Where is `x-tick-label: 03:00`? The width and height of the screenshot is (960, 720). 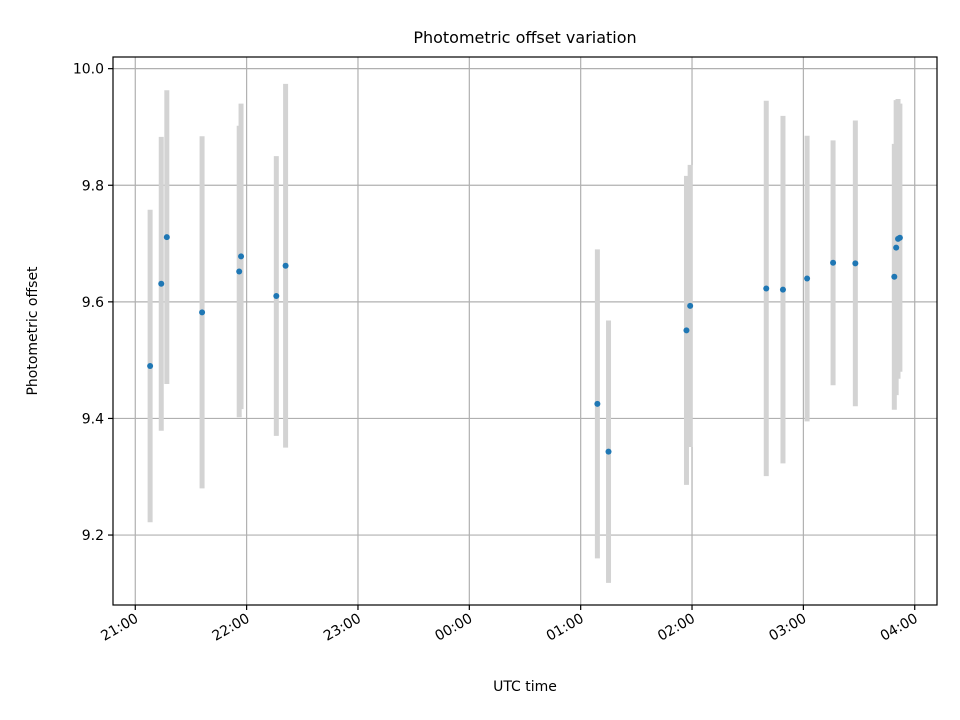
x-tick-label: 03:00 is located at coordinates (787, 628).